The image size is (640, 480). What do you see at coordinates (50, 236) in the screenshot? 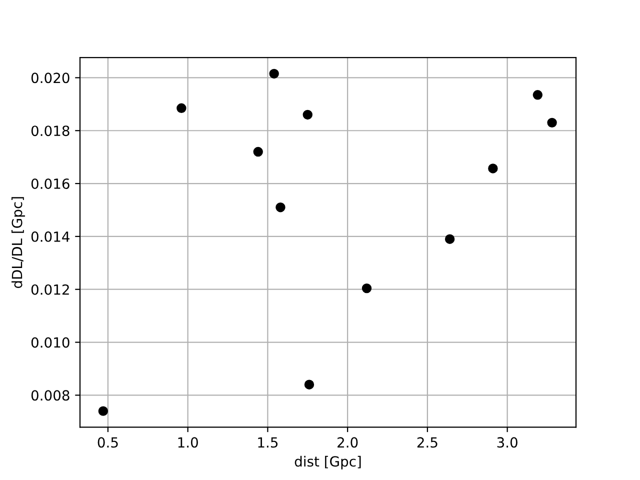
I see `y-tick-label: 0.014` at bounding box center [50, 236].